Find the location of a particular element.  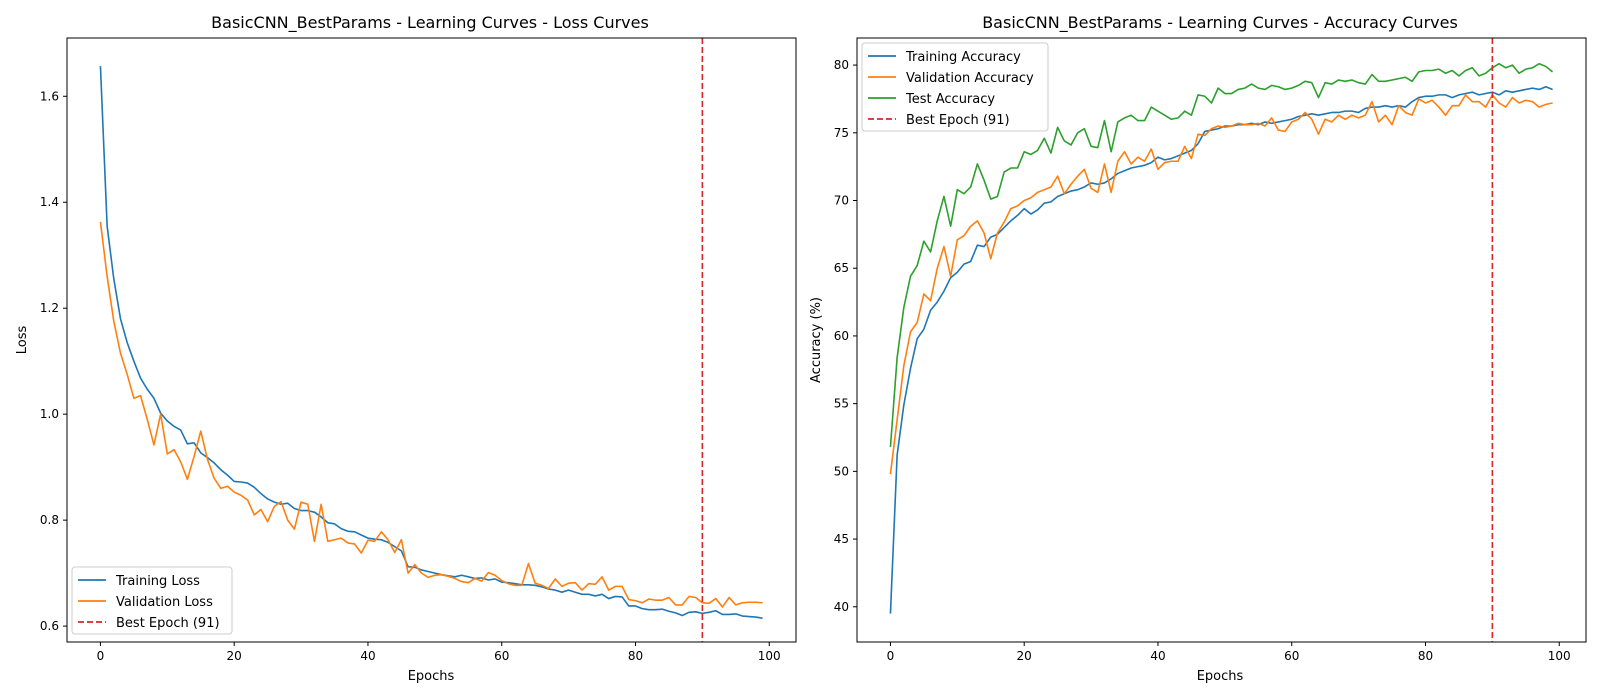

loss-x-tick-label: 40 is located at coordinates (367, 656).